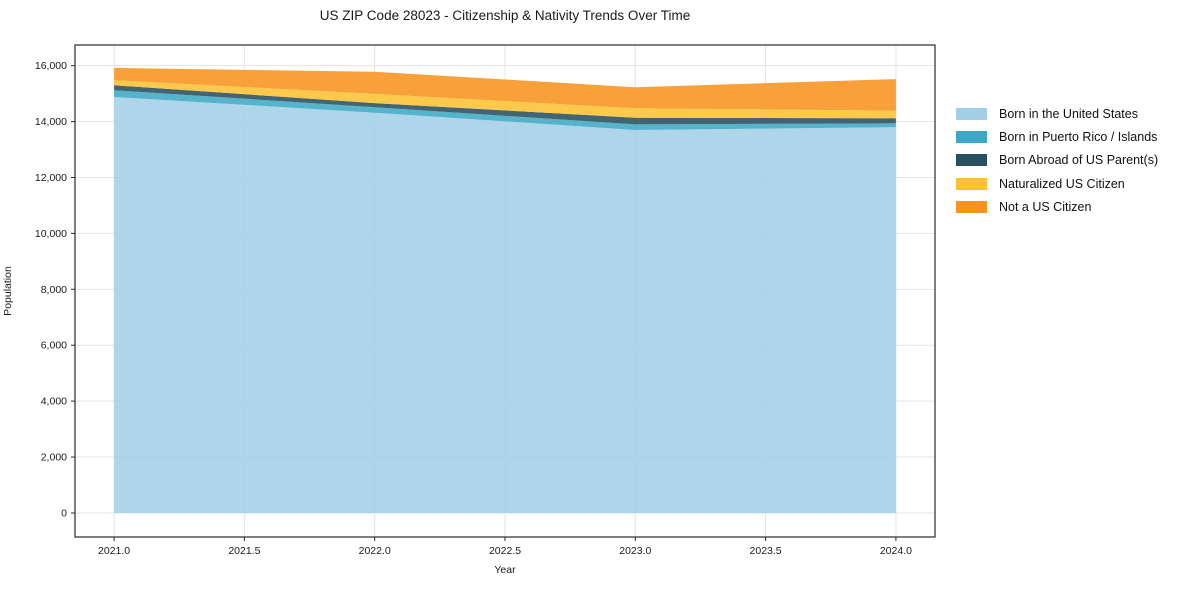 The image size is (1189, 590). I want to click on legend-label: Born in Puerto Rico / Islands, so click(1078, 137).